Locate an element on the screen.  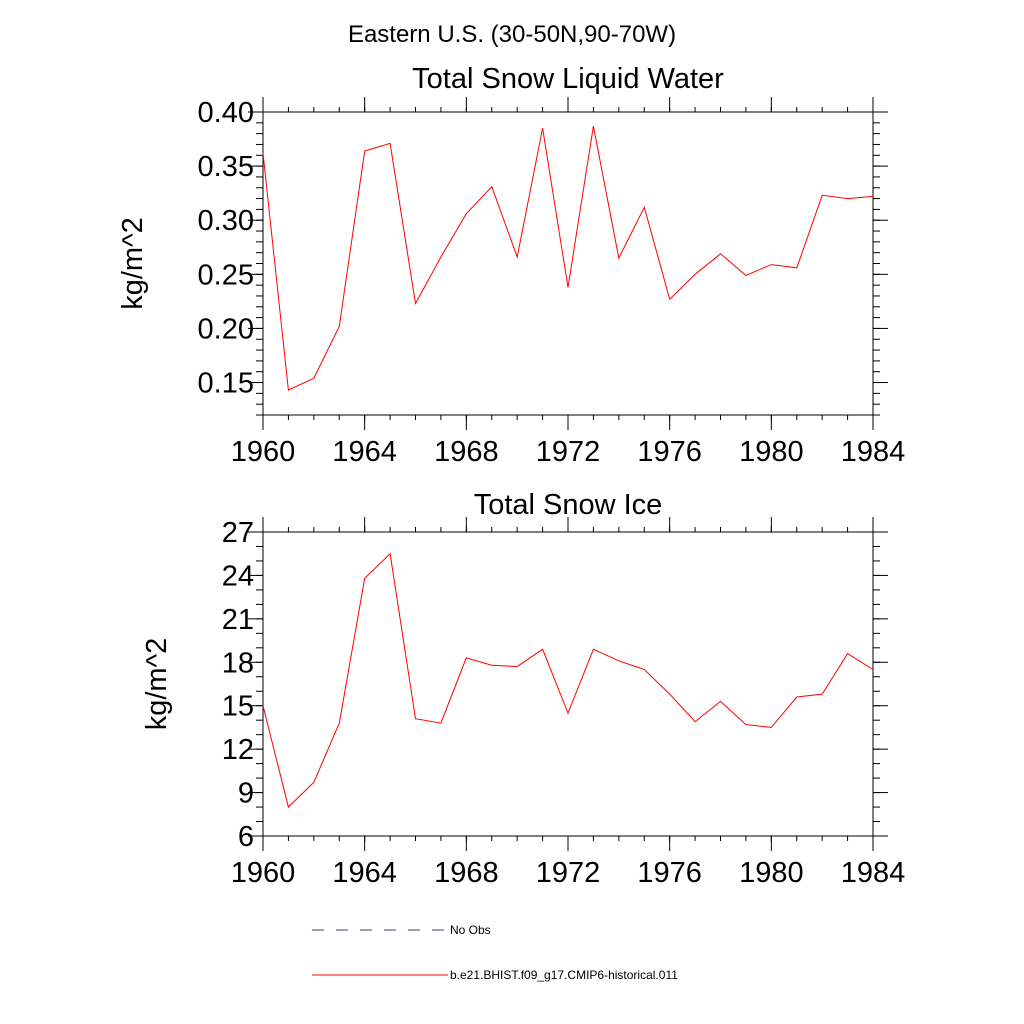
y-tick-label: 12 is located at coordinates (238, 750).